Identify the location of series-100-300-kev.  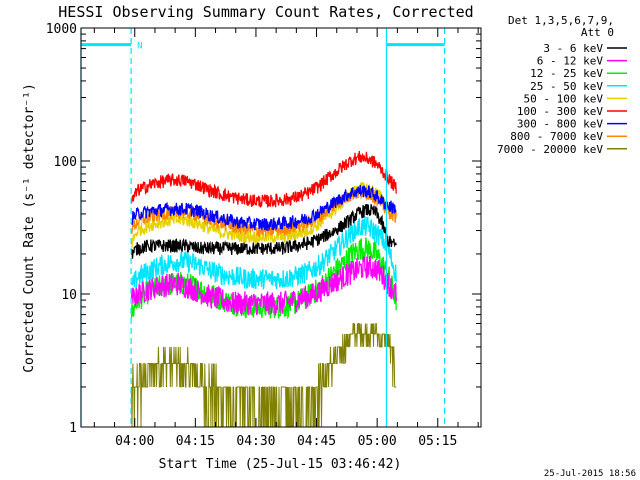
(263, 179).